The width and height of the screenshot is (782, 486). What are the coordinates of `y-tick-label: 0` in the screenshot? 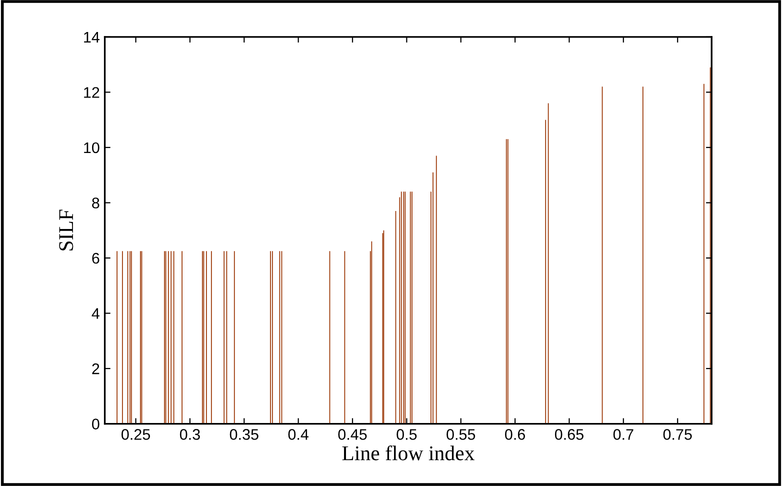 It's located at (96, 424).